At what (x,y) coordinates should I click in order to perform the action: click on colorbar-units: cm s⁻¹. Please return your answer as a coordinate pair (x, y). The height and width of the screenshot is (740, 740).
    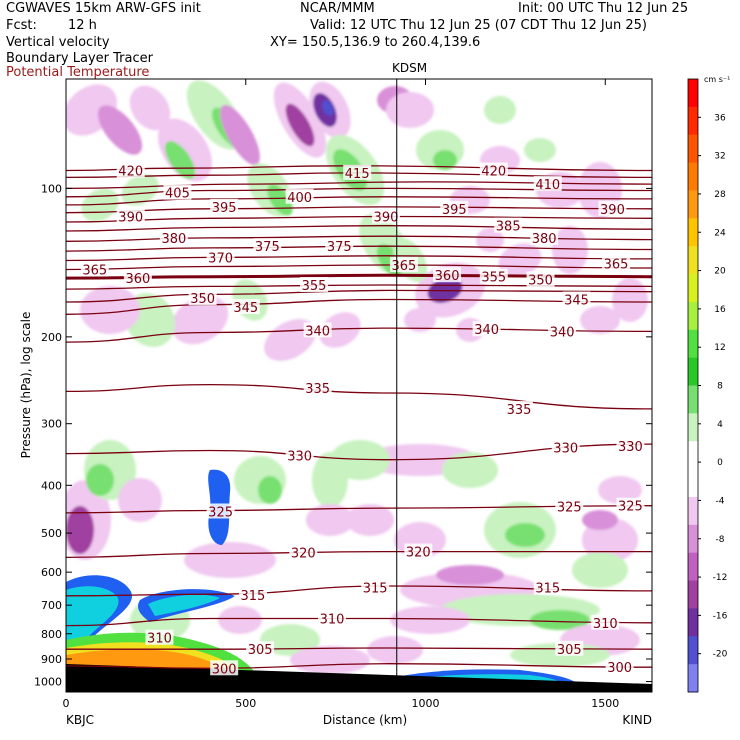
    Looking at the image, I should click on (717, 79).